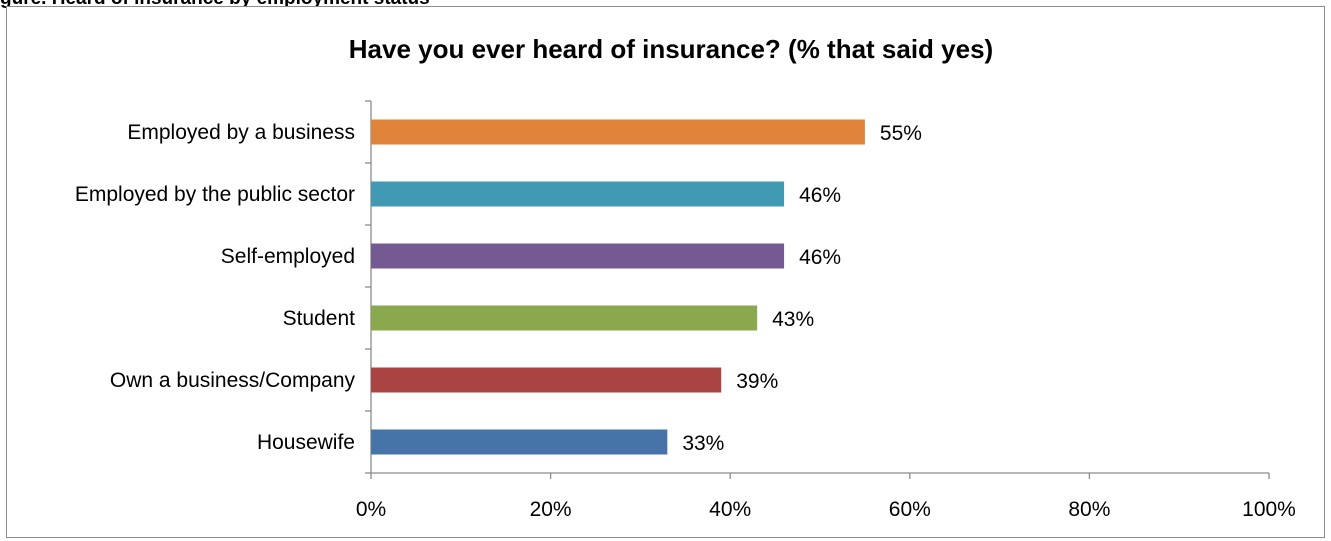 This screenshot has width=1331, height=541. What do you see at coordinates (1269, 509) in the screenshot?
I see `x-tick-label: 100%` at bounding box center [1269, 509].